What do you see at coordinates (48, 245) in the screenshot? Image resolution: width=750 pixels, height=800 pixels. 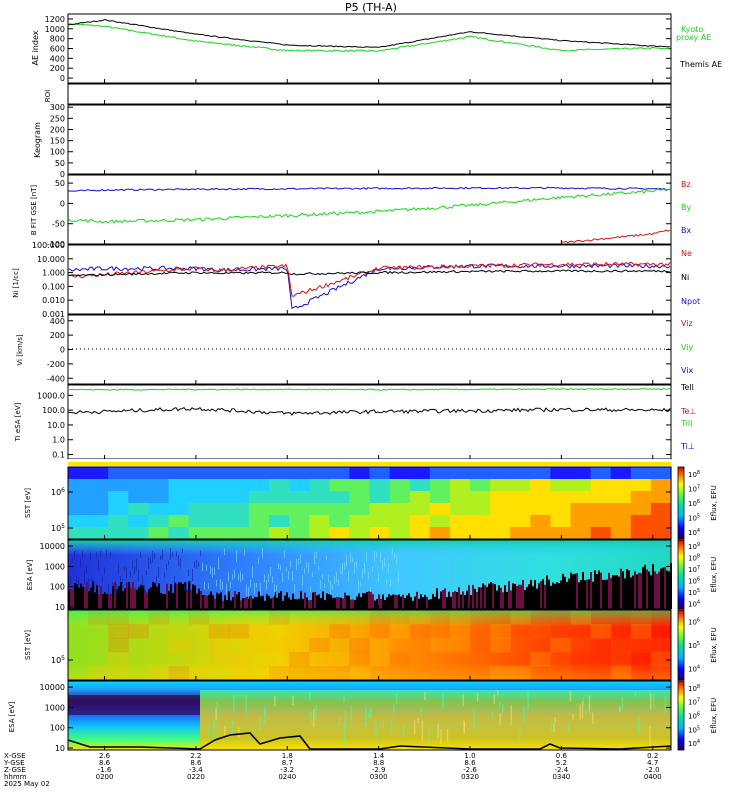 I see `y-tick-label: 100.000` at bounding box center [48, 245].